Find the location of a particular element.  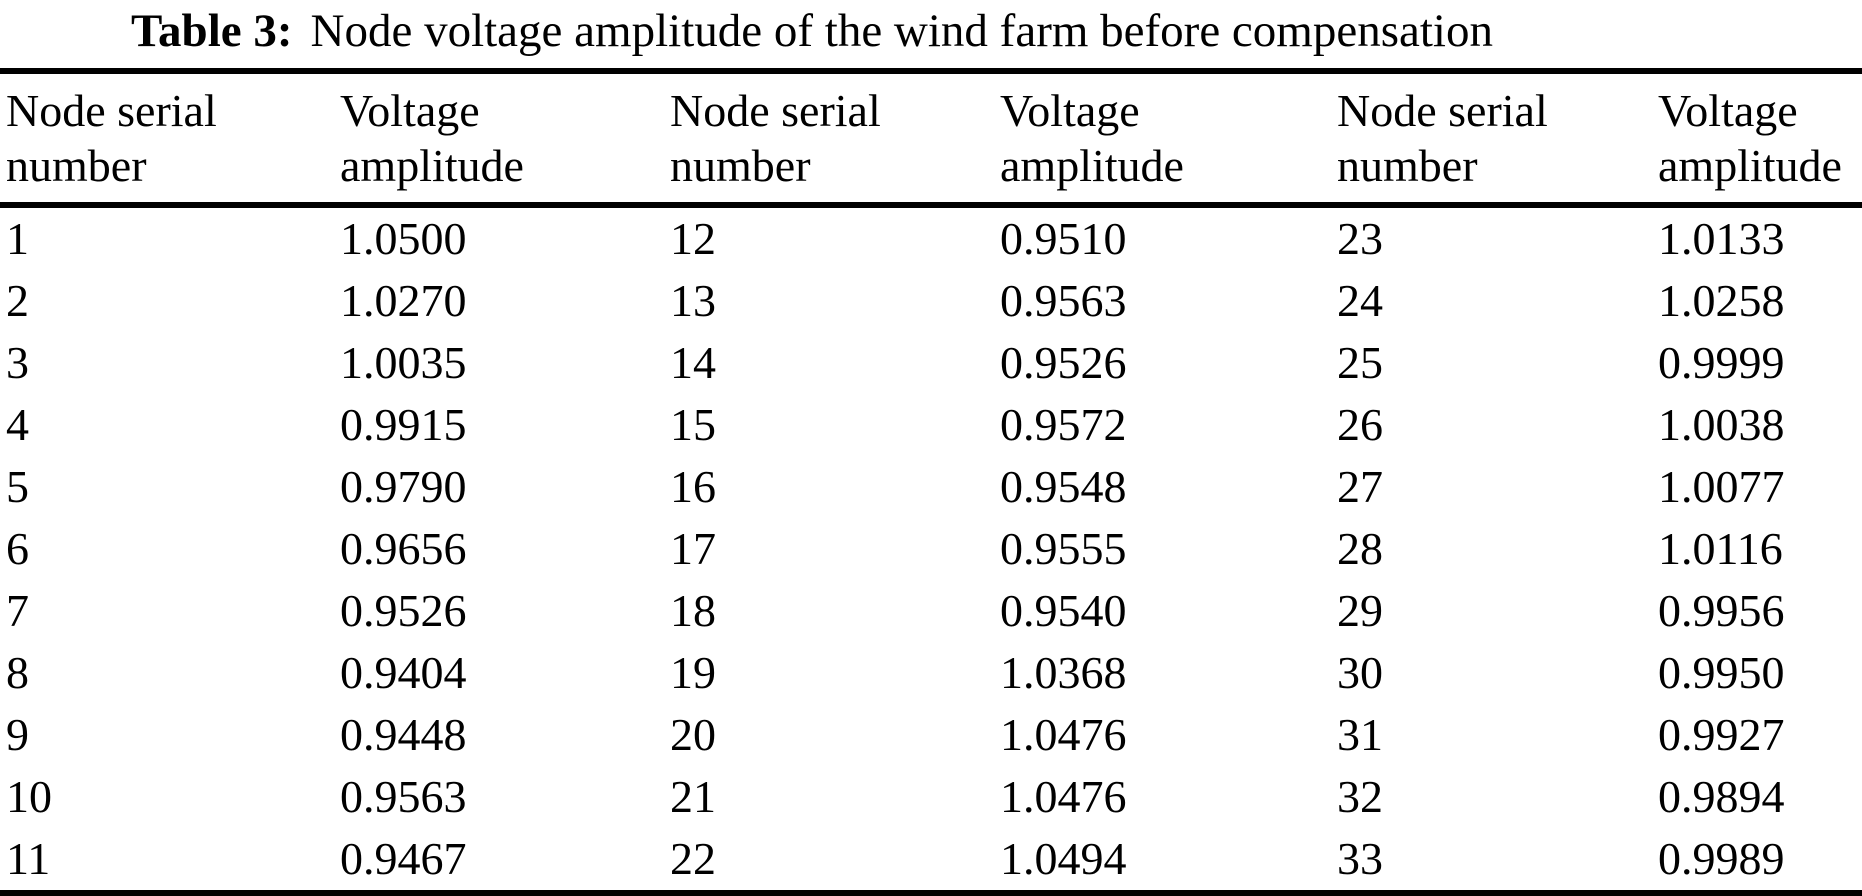

node-serial-cell: 17 is located at coordinates (693, 548).